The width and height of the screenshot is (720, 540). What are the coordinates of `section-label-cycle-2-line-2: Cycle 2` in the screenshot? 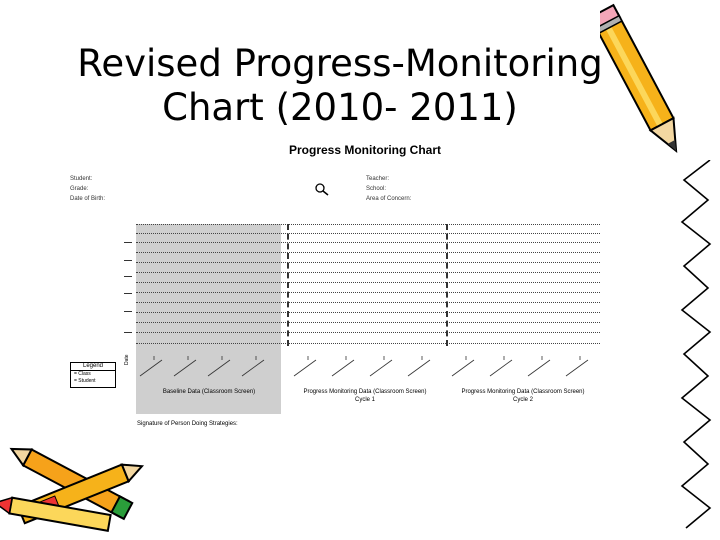 It's located at (522, 400).